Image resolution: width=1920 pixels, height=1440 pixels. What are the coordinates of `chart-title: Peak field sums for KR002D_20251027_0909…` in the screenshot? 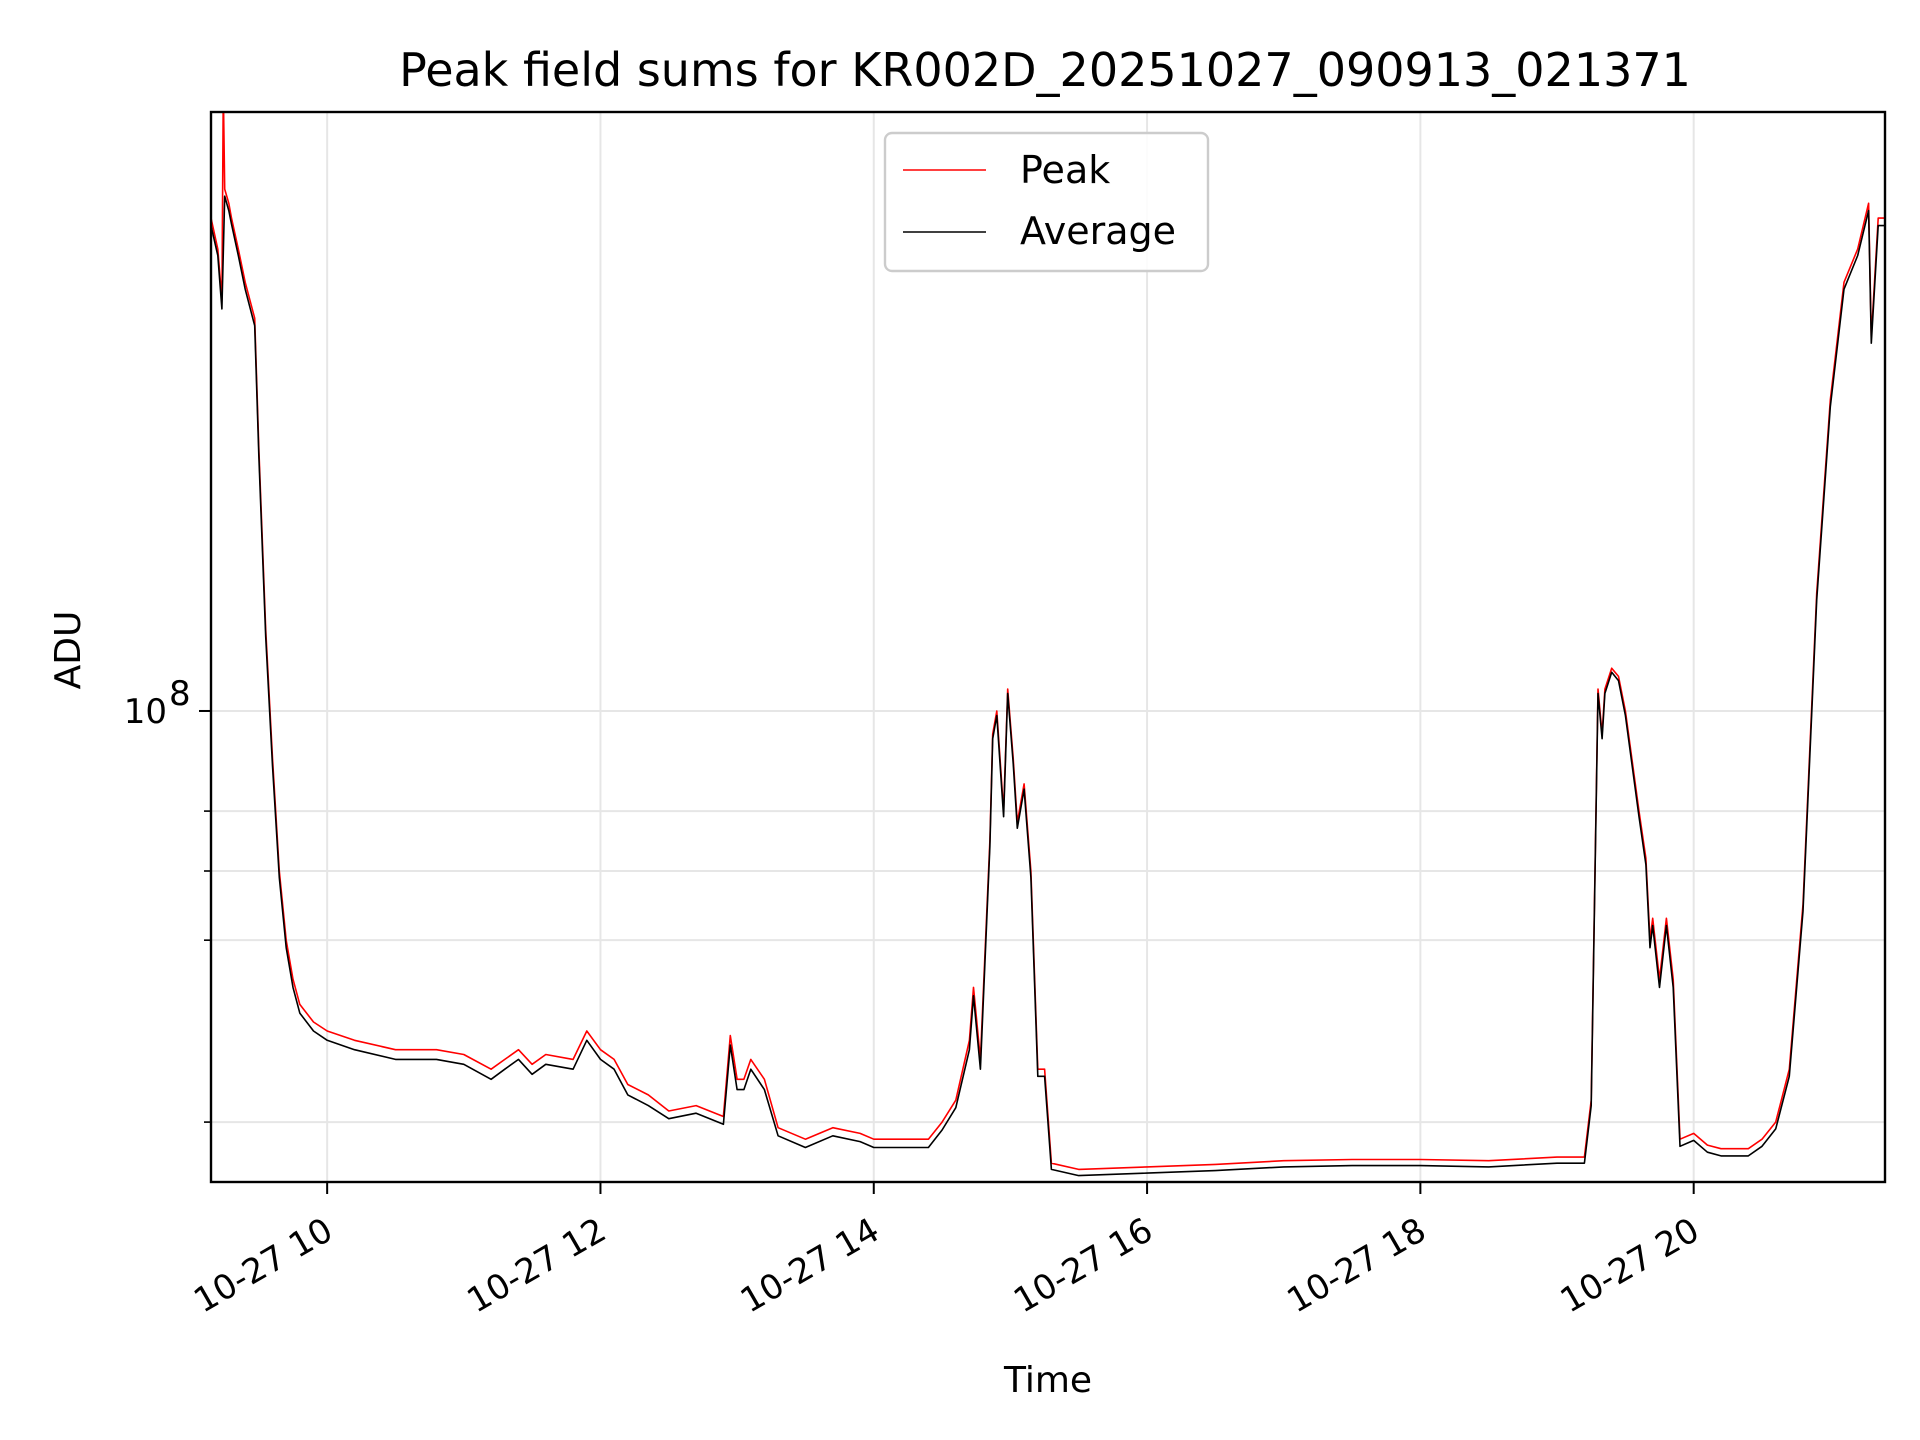 It's located at (1045, 70).